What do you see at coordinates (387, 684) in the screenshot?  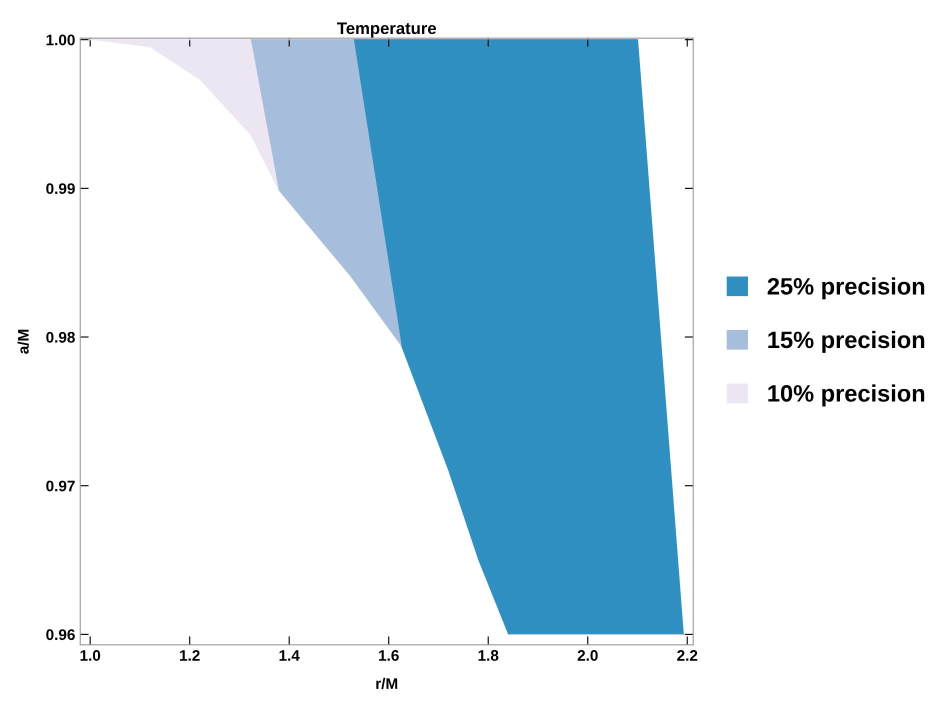 I see `x-axis-title: r/M` at bounding box center [387, 684].